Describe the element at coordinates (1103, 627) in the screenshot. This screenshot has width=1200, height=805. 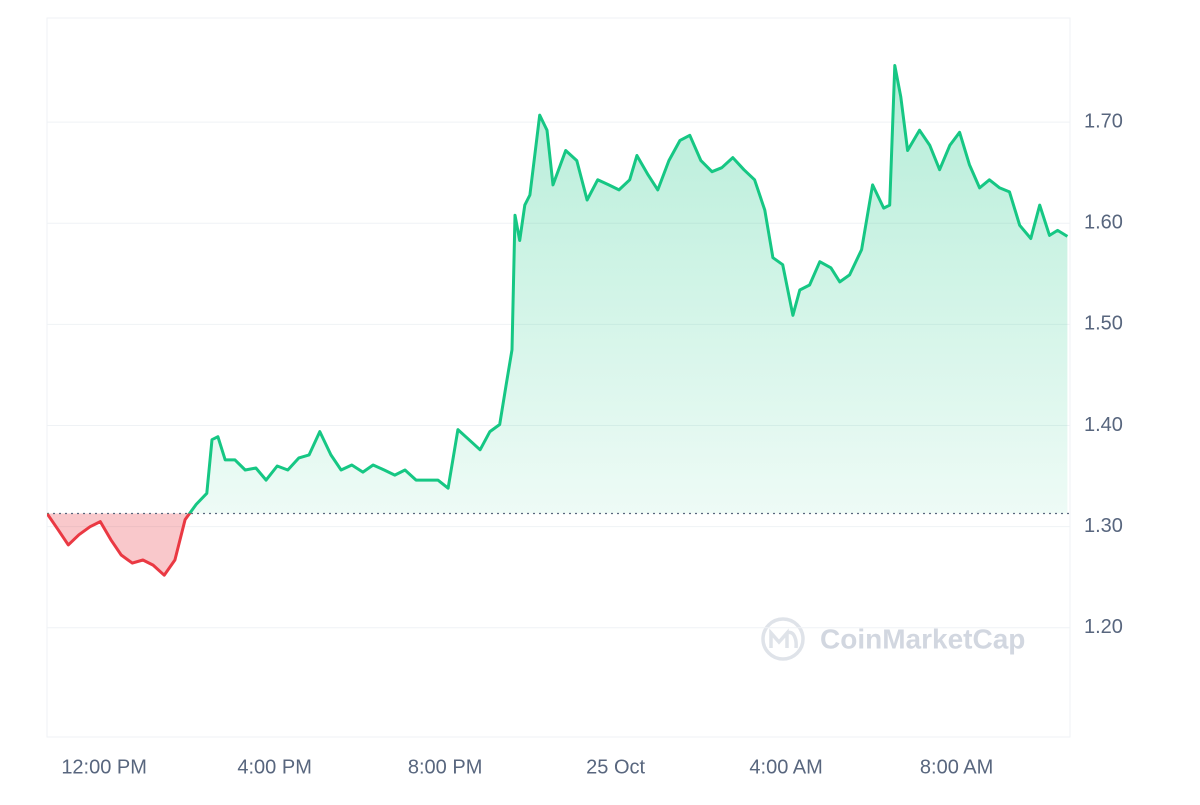
I see `y-tick-label: 1.20` at that location.